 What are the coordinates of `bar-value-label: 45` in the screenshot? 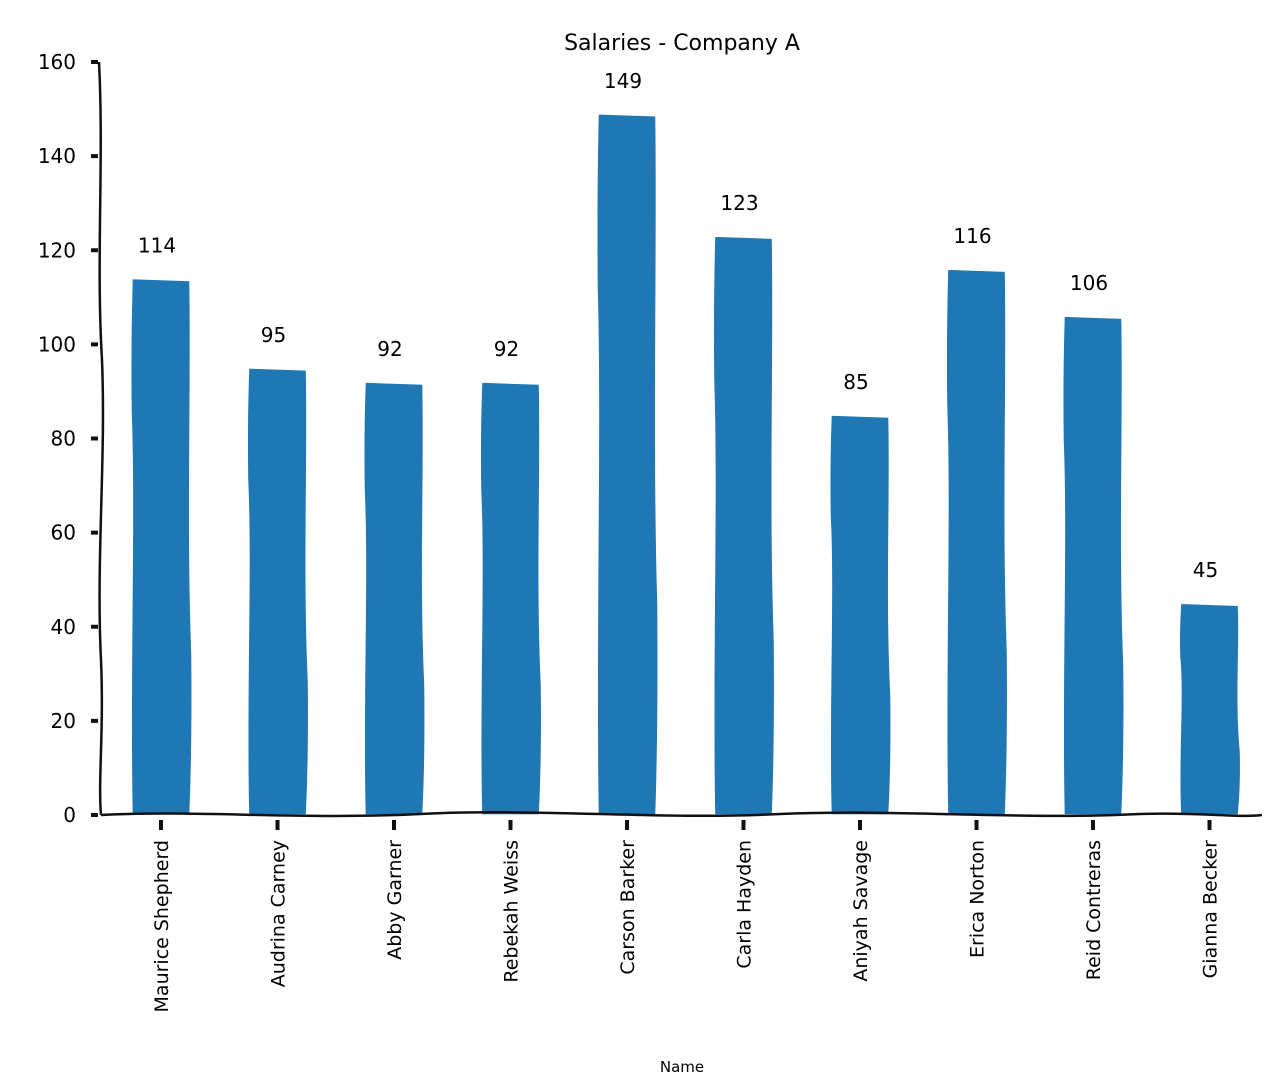 It's located at (1205, 570).